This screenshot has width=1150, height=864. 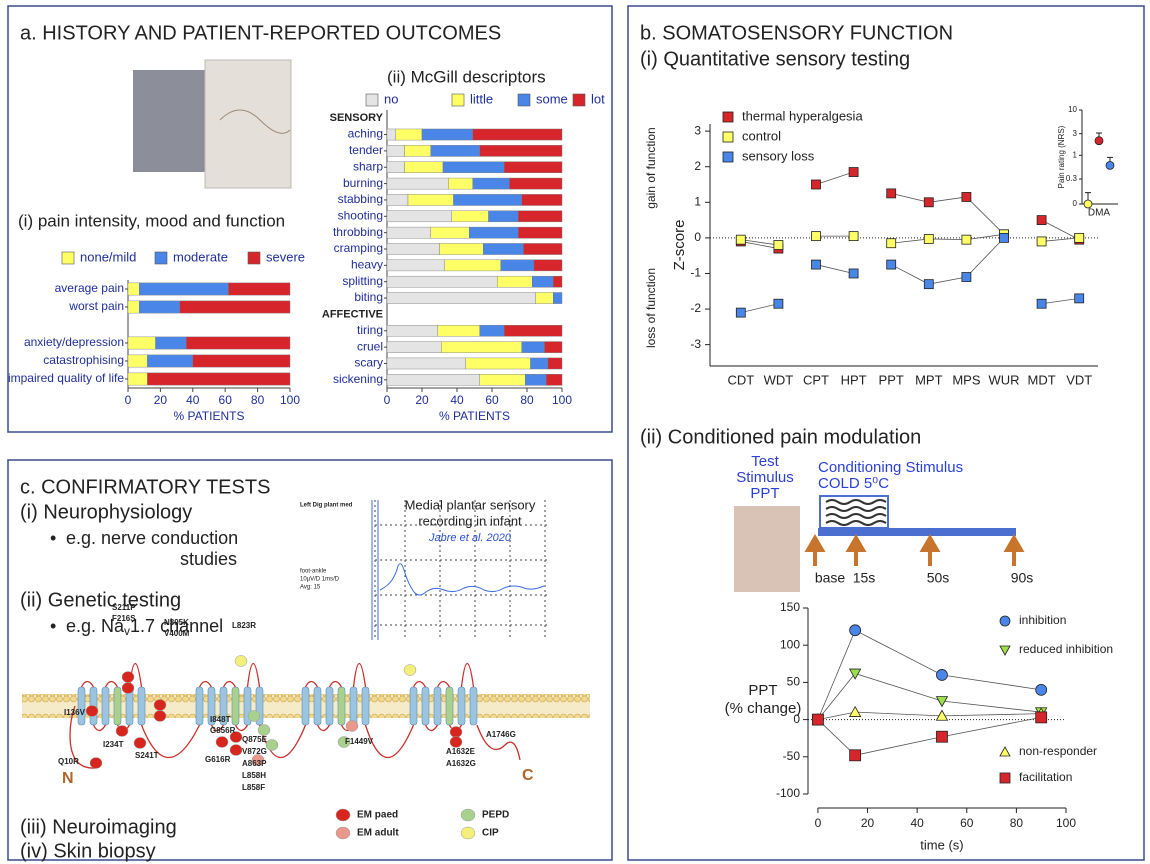 What do you see at coordinates (1042, 620) in the screenshot?
I see `legend-label: inhibition` at bounding box center [1042, 620].